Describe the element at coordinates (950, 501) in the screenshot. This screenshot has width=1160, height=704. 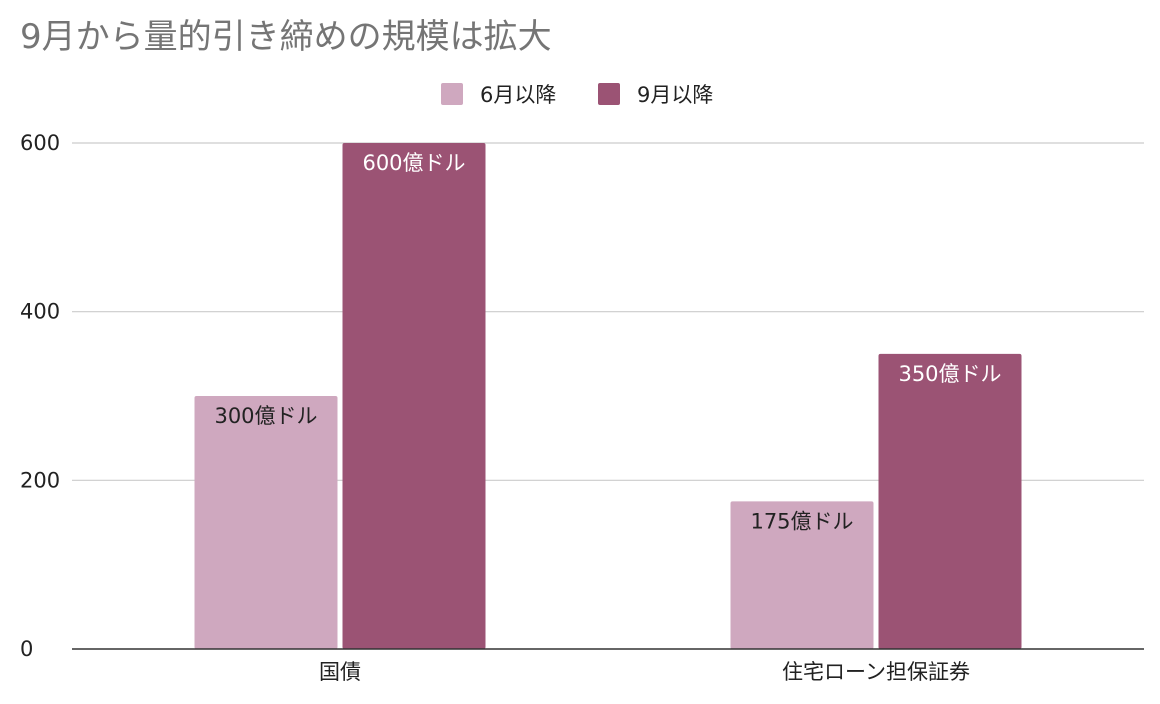
I see `bar-9月以降-住宅ローン担保証券` at that location.